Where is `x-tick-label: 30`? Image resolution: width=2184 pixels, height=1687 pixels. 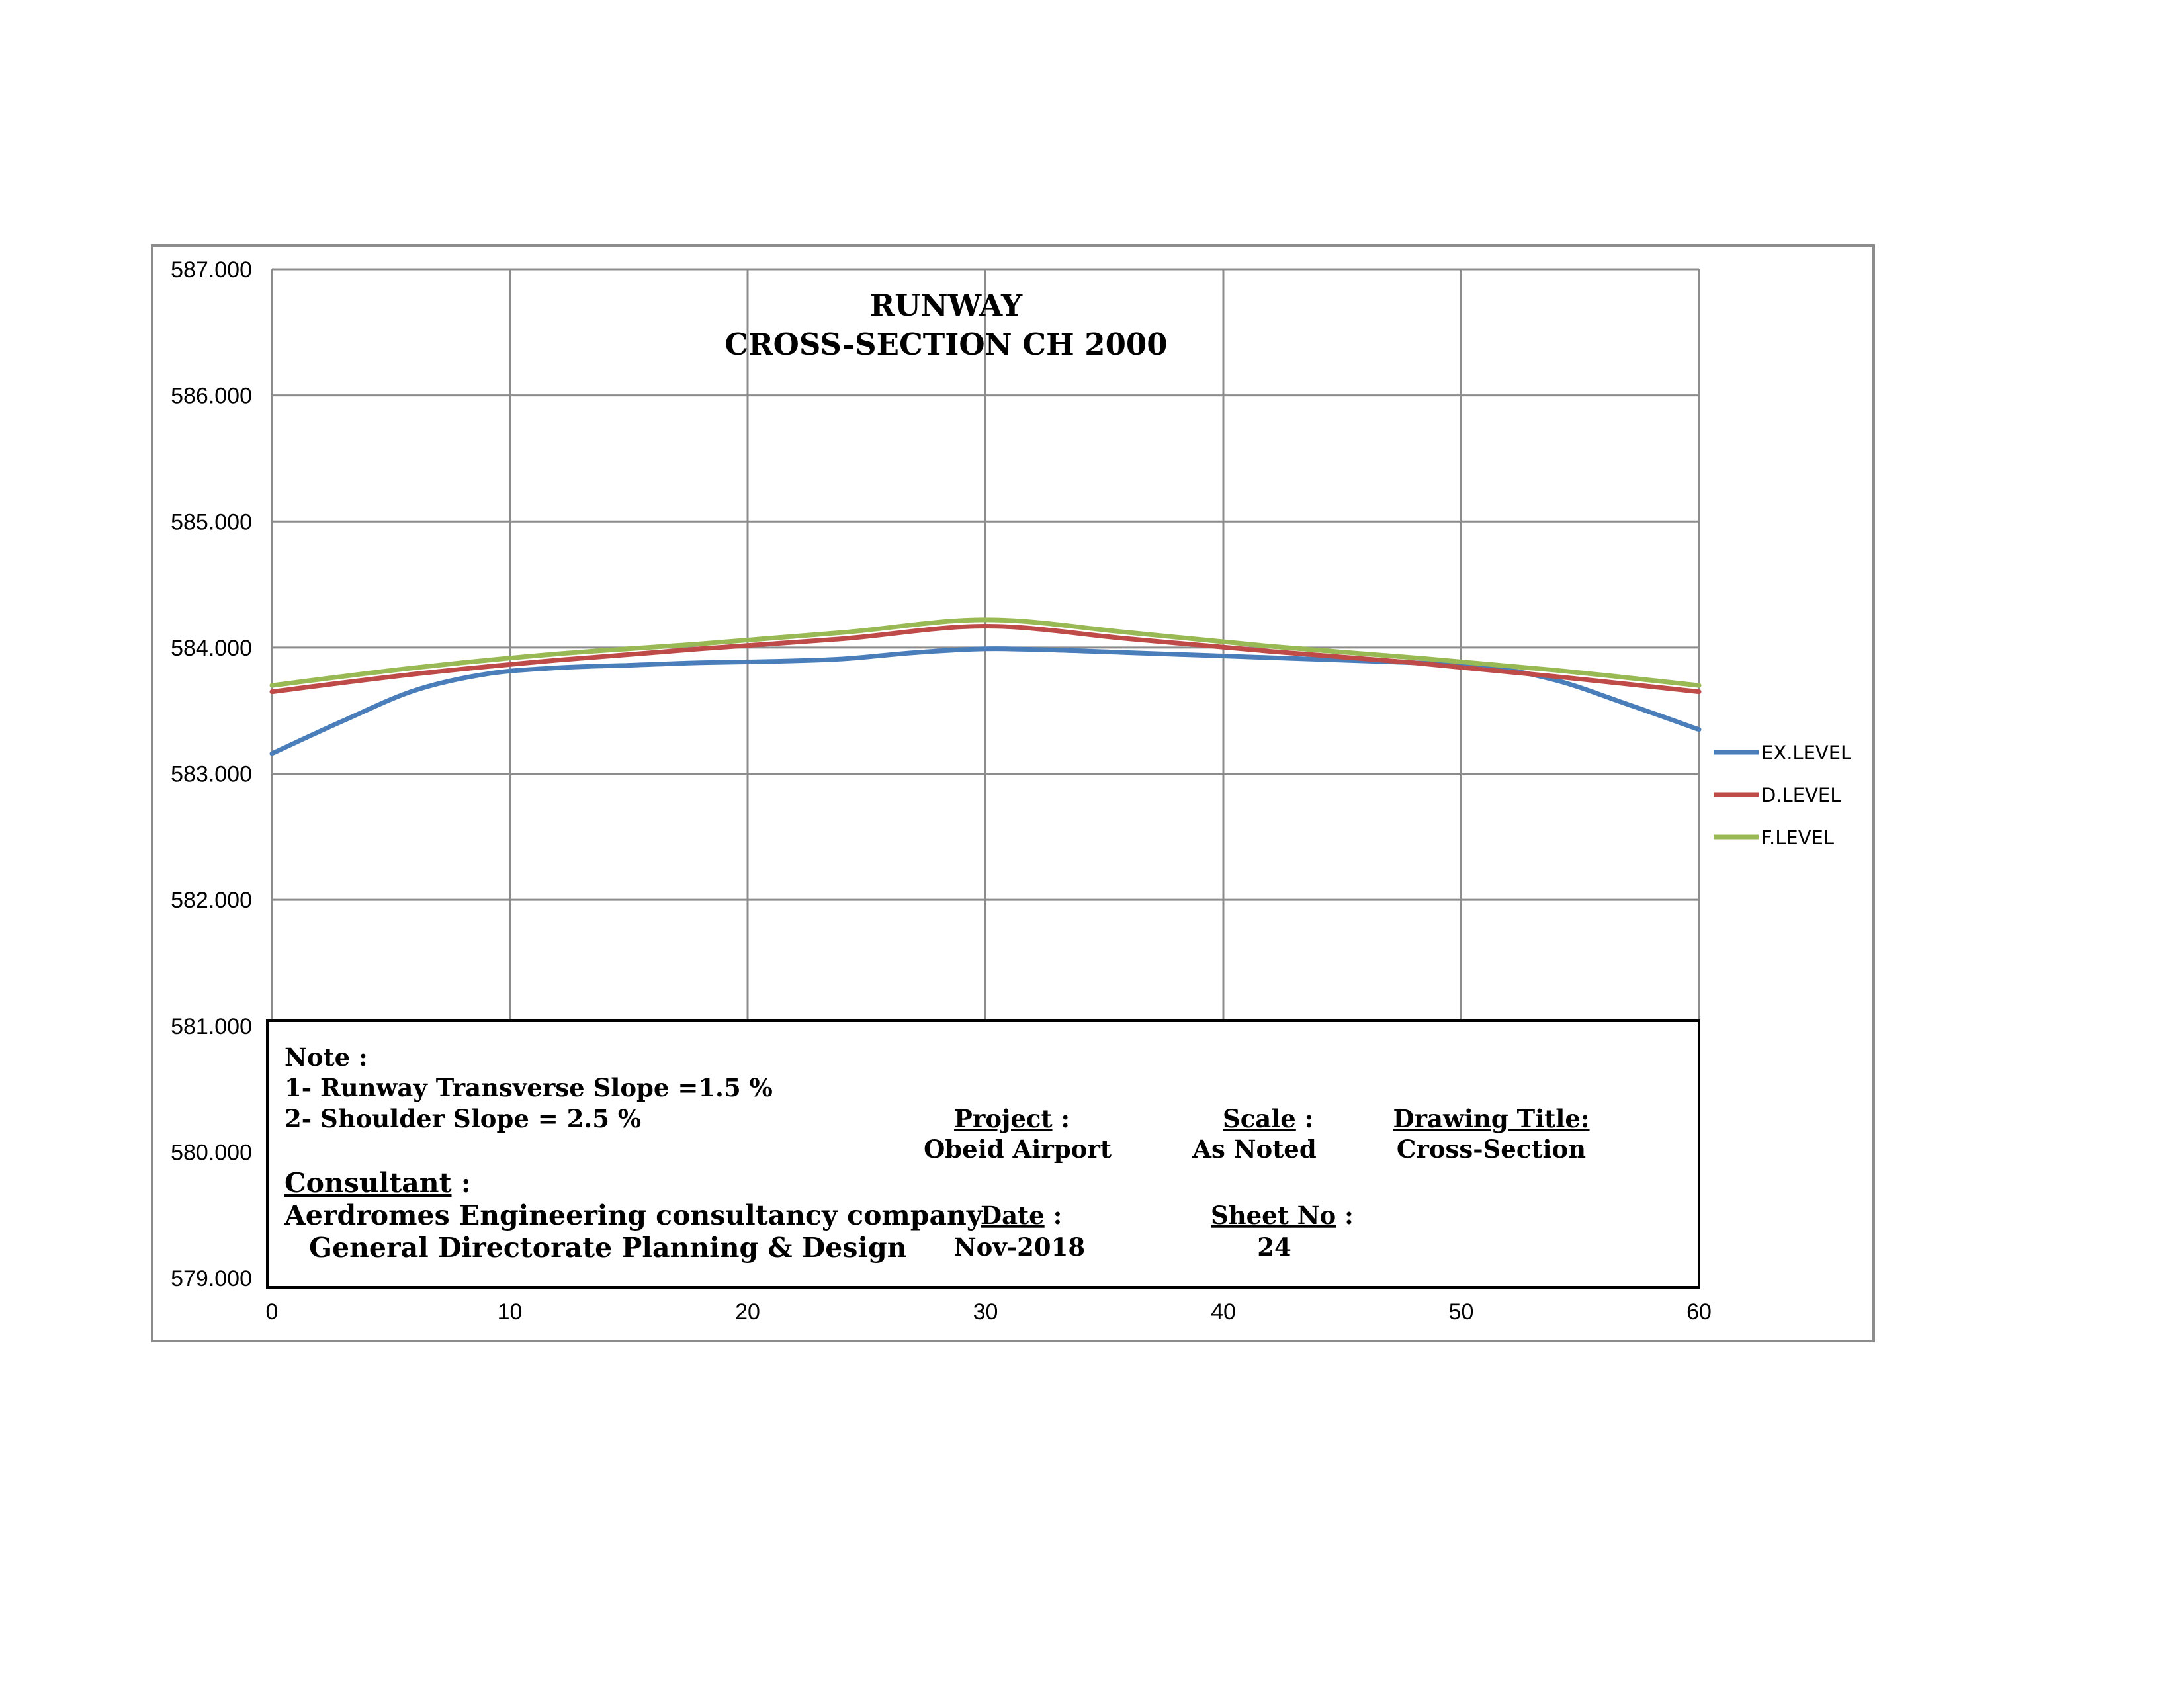
x-tick-label: 30 is located at coordinates (986, 1311).